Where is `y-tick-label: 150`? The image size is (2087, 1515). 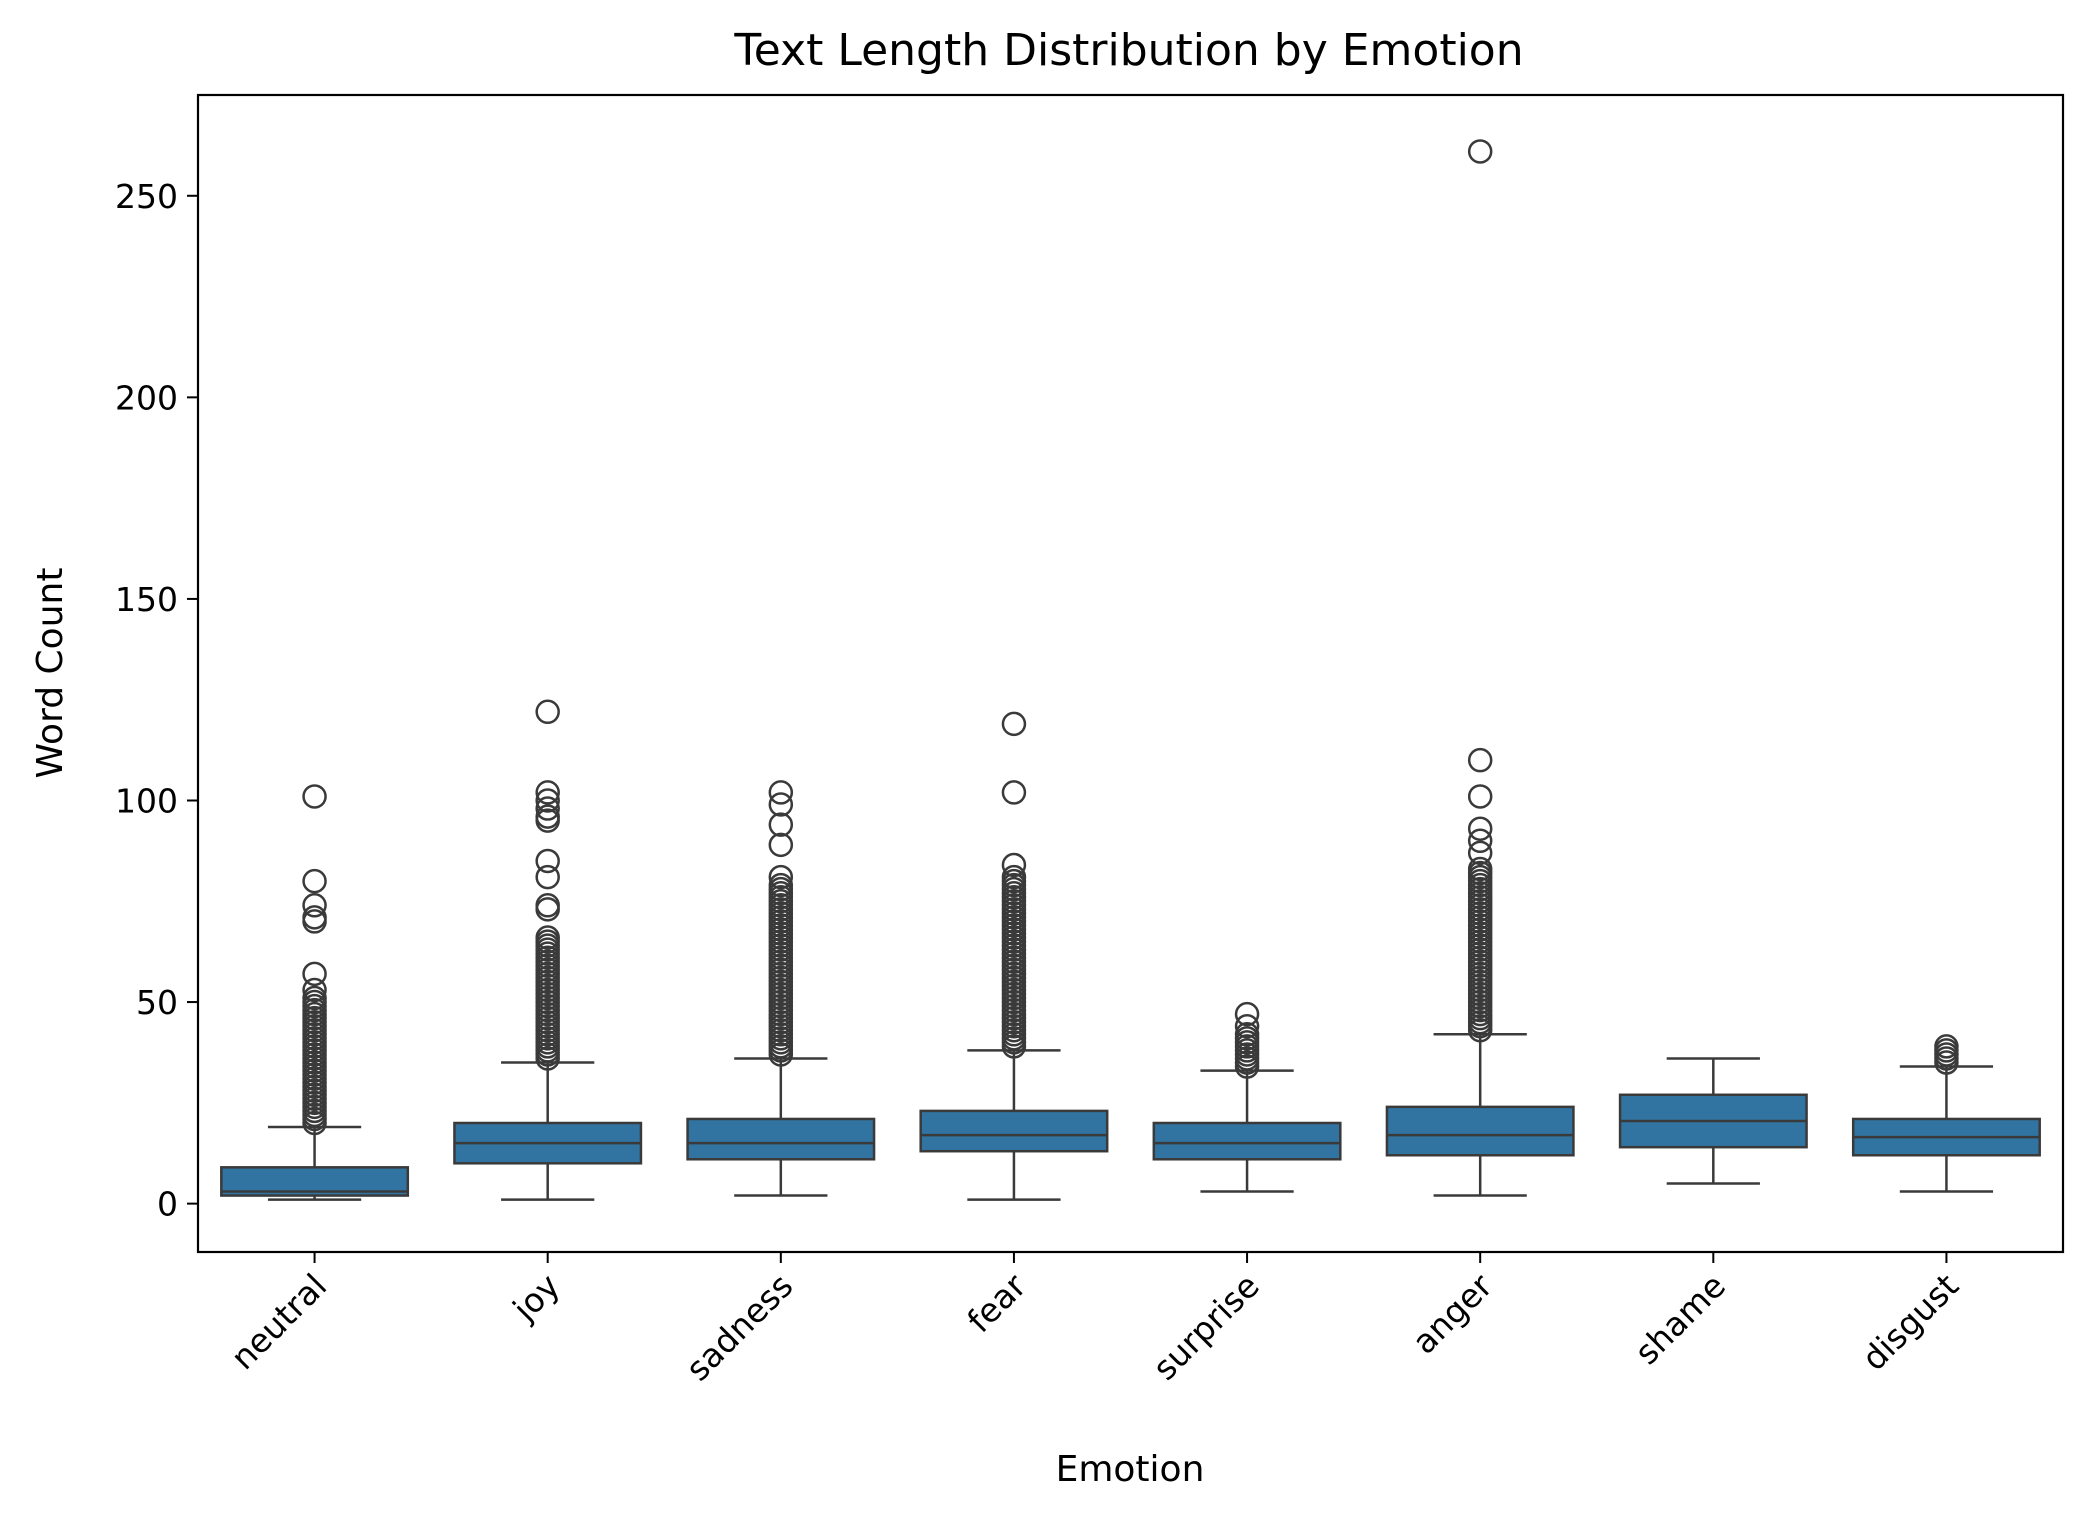
y-tick-label: 150 is located at coordinates (146, 599).